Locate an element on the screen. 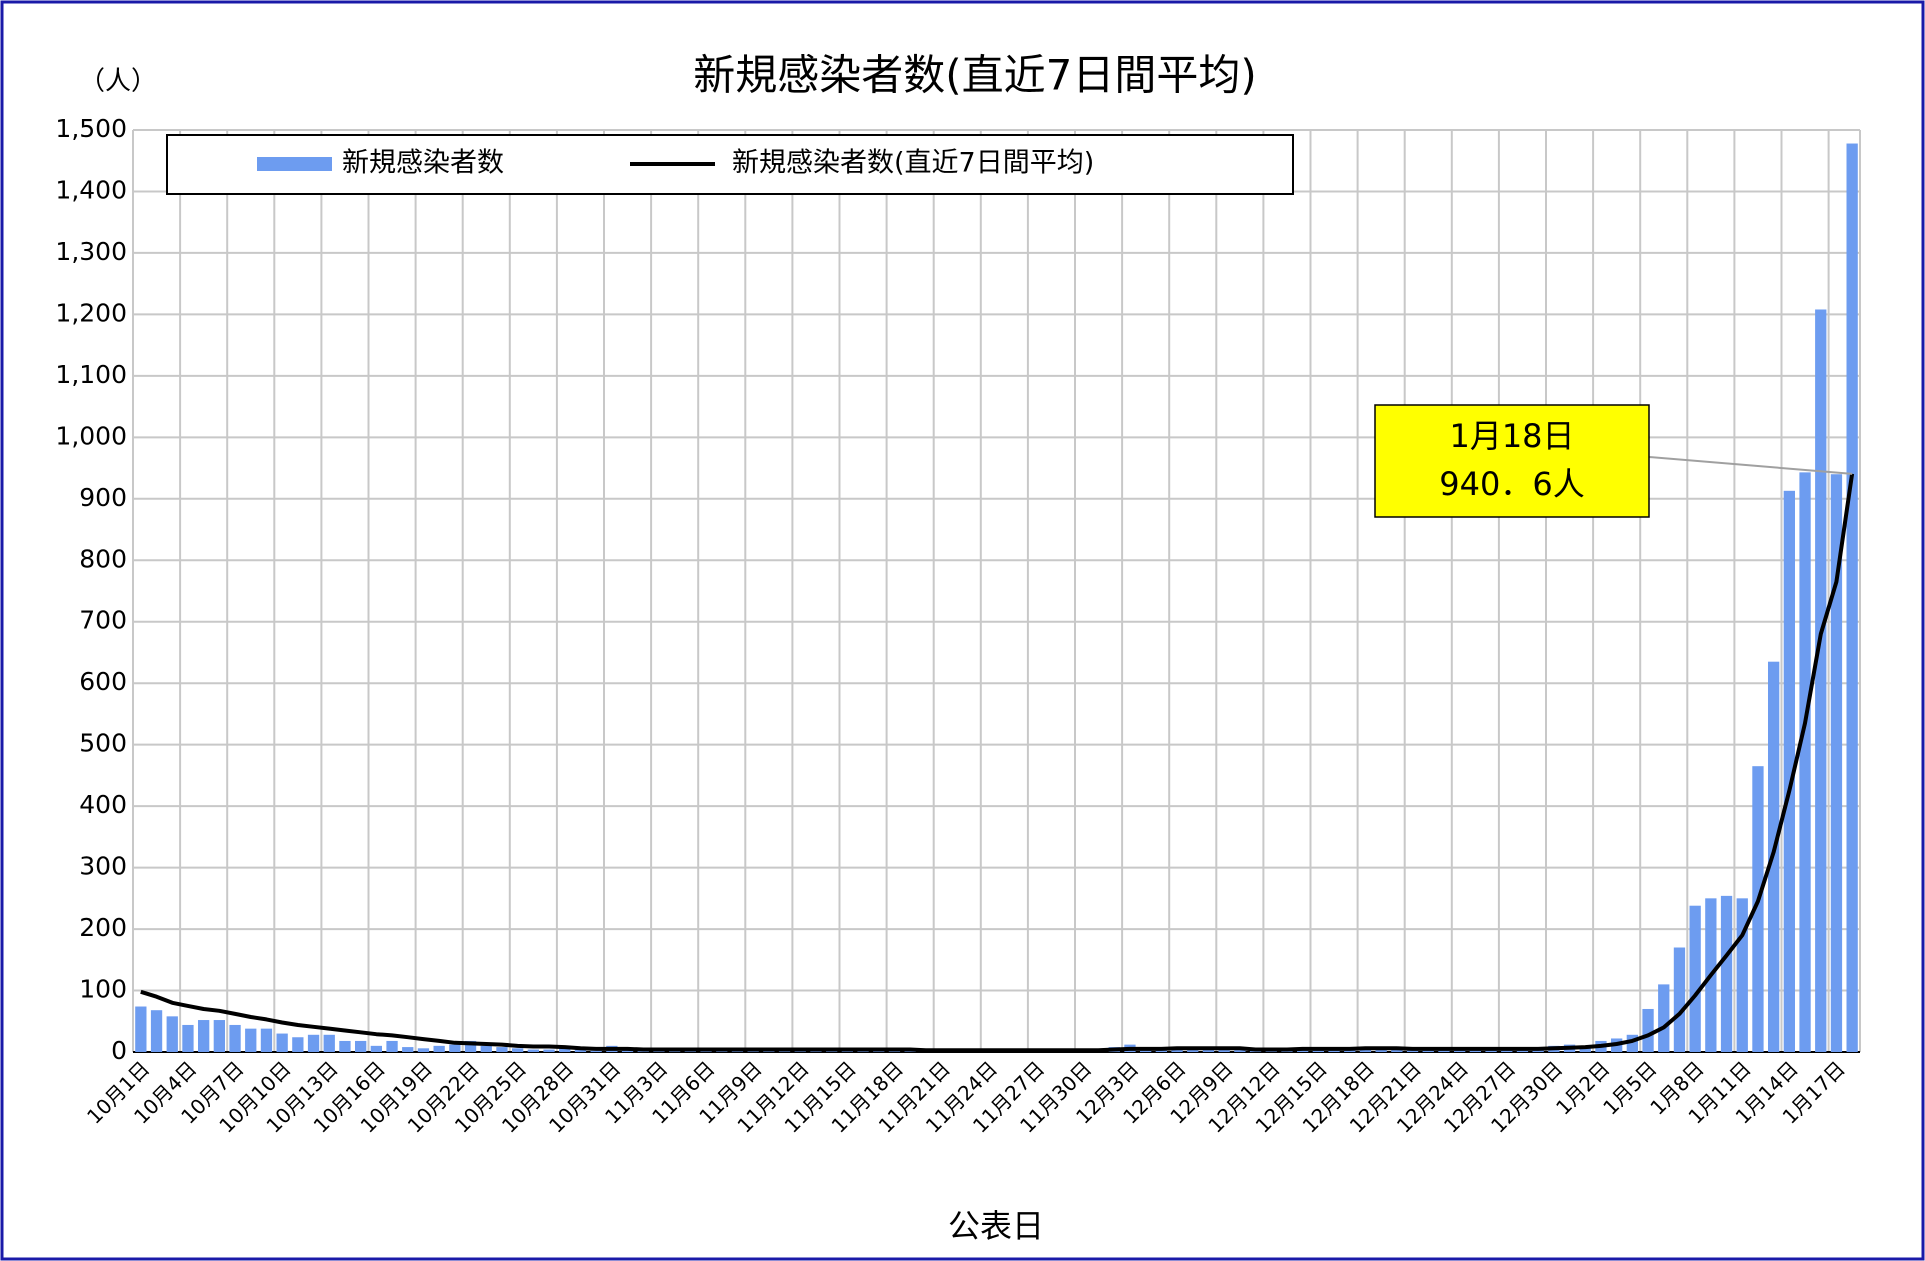 The width and height of the screenshot is (1925, 1261). legend-swatch is located at coordinates (294, 164).